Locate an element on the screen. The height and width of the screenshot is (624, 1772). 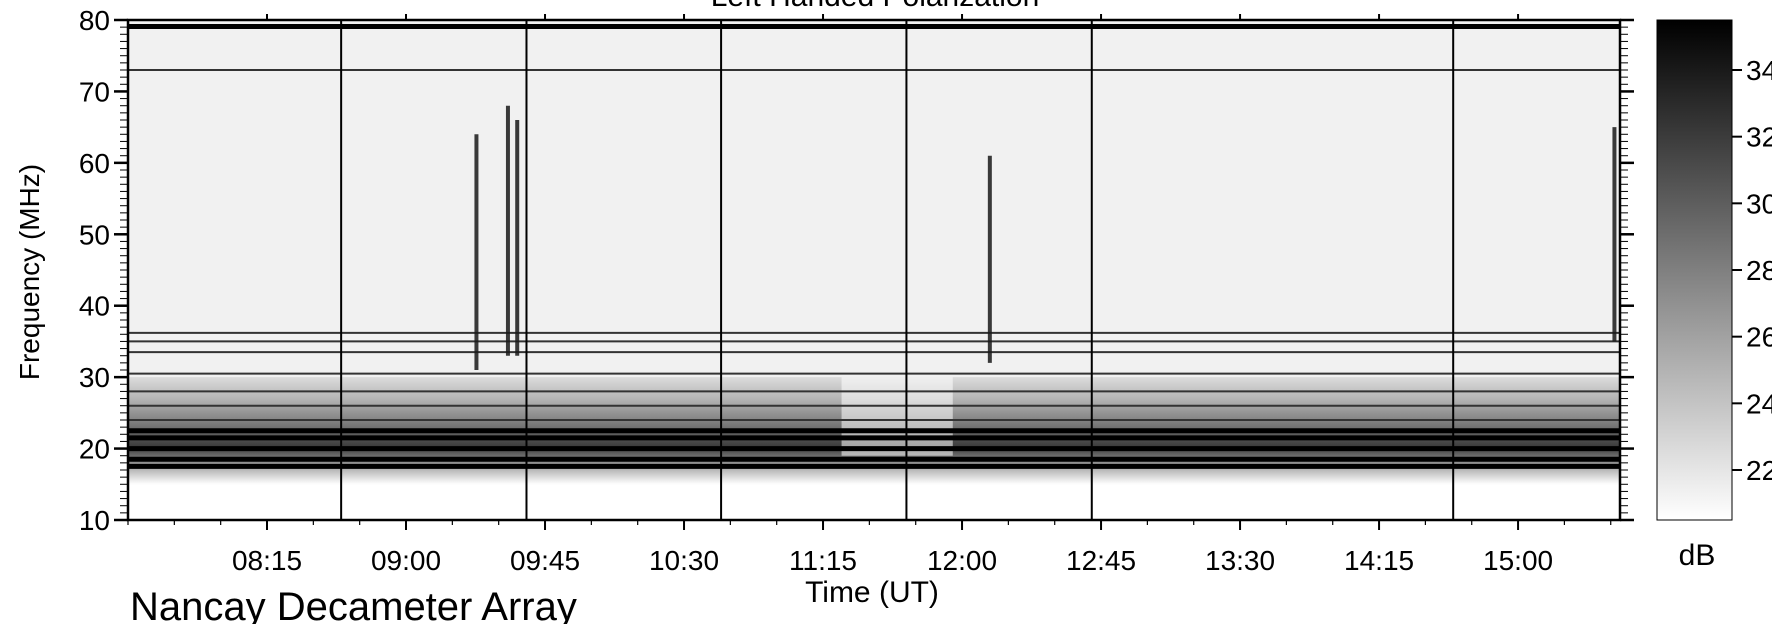
instrument-name: Nancay Decameter Array is located at coordinates (353, 604).